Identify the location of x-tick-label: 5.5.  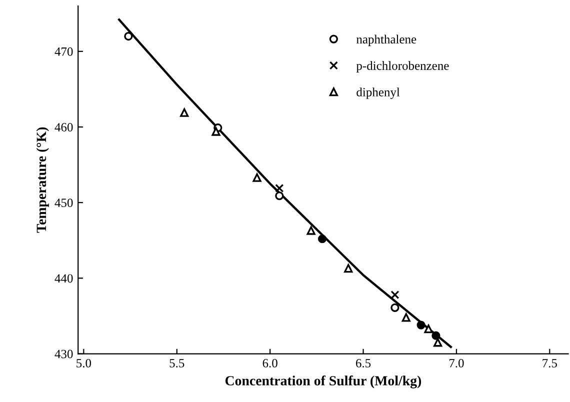
(177, 363).